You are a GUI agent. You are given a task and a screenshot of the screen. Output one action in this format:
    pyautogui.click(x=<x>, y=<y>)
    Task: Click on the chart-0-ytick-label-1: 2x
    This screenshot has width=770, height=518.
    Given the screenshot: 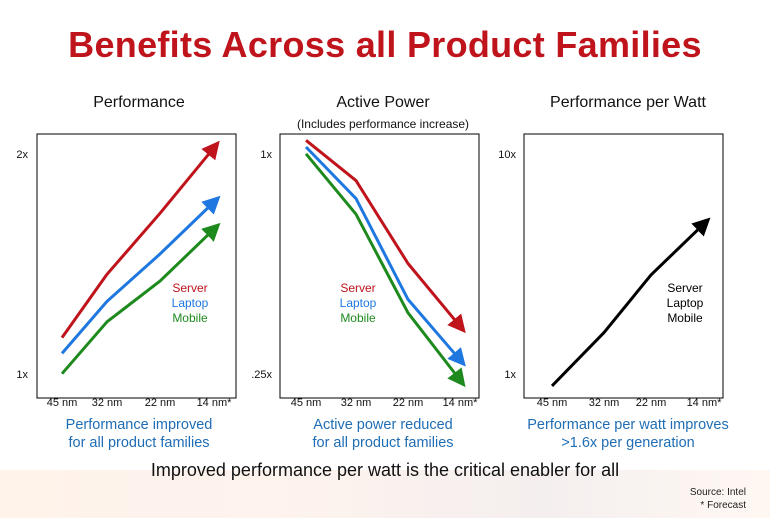 What is the action you would take?
    pyautogui.click(x=22, y=155)
    